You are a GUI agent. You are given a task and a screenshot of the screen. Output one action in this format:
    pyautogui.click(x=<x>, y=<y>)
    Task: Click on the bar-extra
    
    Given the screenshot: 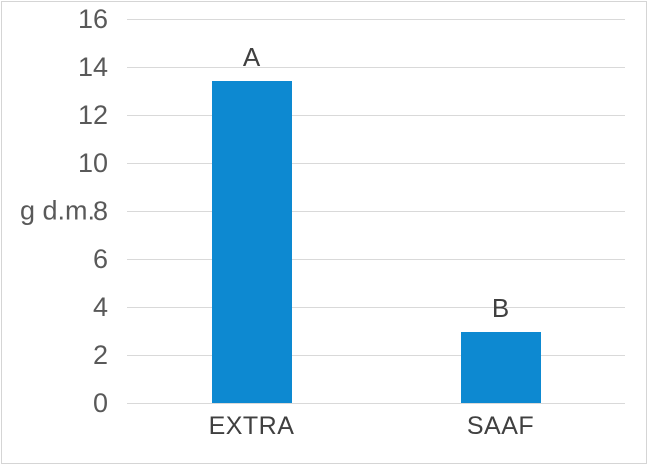 What is the action you would take?
    pyautogui.click(x=251, y=242)
    